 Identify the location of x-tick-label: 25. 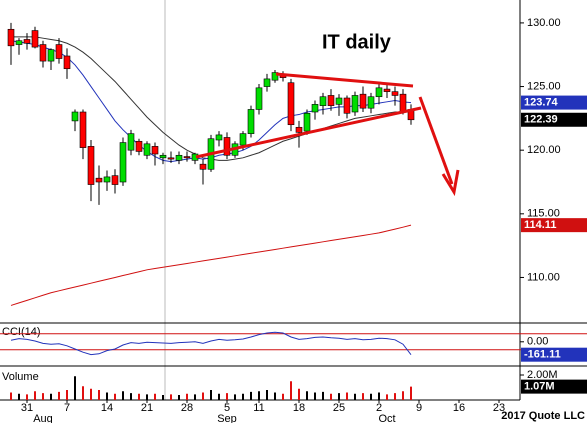
(339, 408).